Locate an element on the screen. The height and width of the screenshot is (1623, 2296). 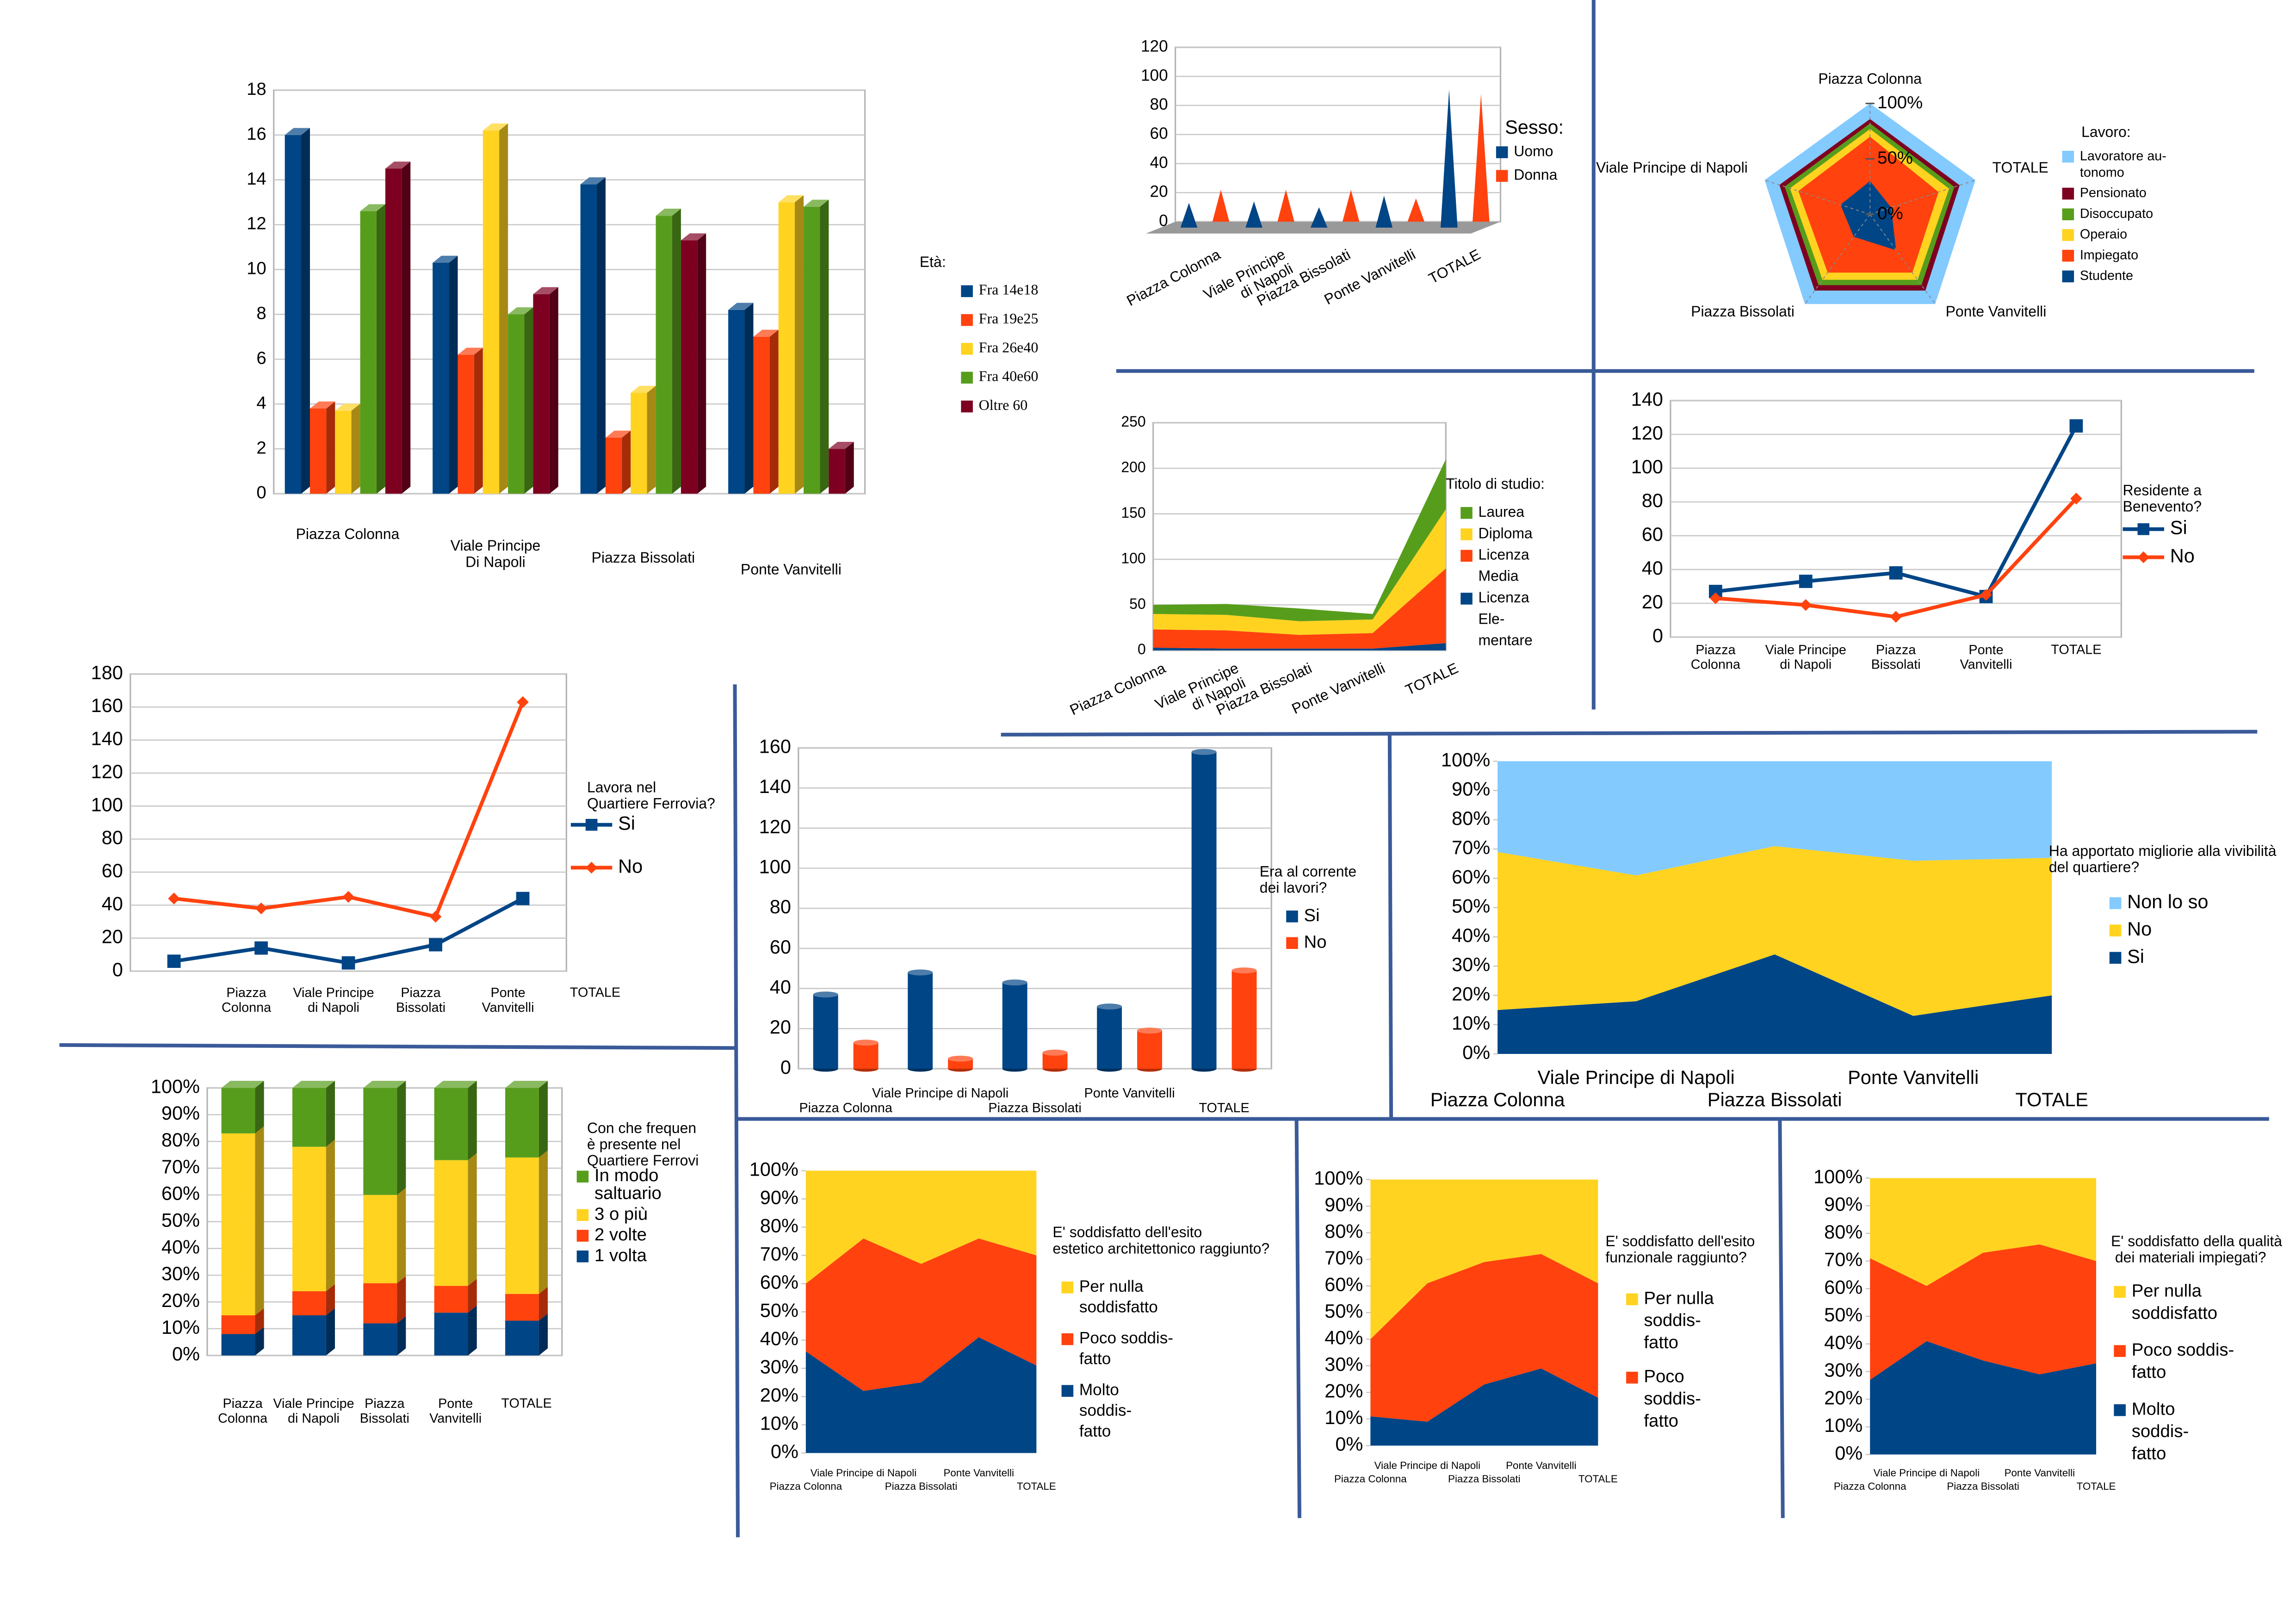
legend-title: Lavora nel Quartiere Ferrovia? is located at coordinates (651, 795).